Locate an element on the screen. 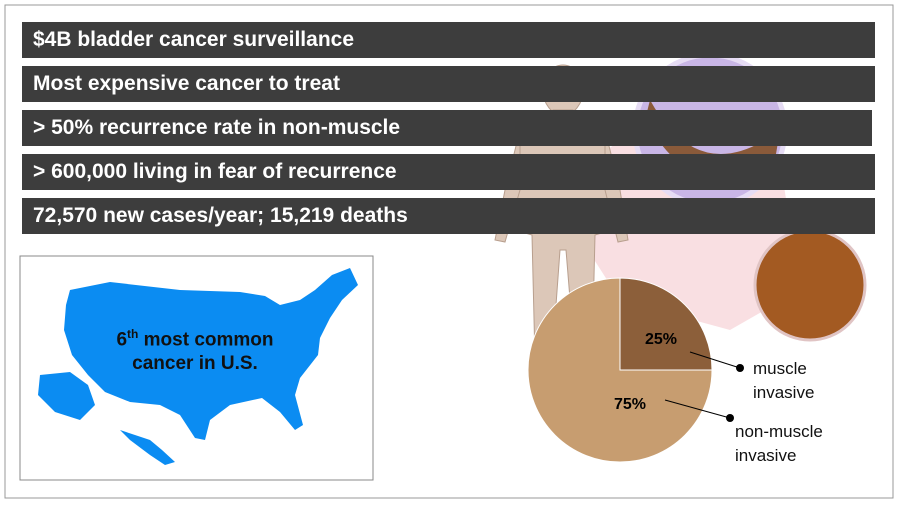 The image size is (900, 505). pie-chart: 25% 75% is located at coordinates (635, 370).